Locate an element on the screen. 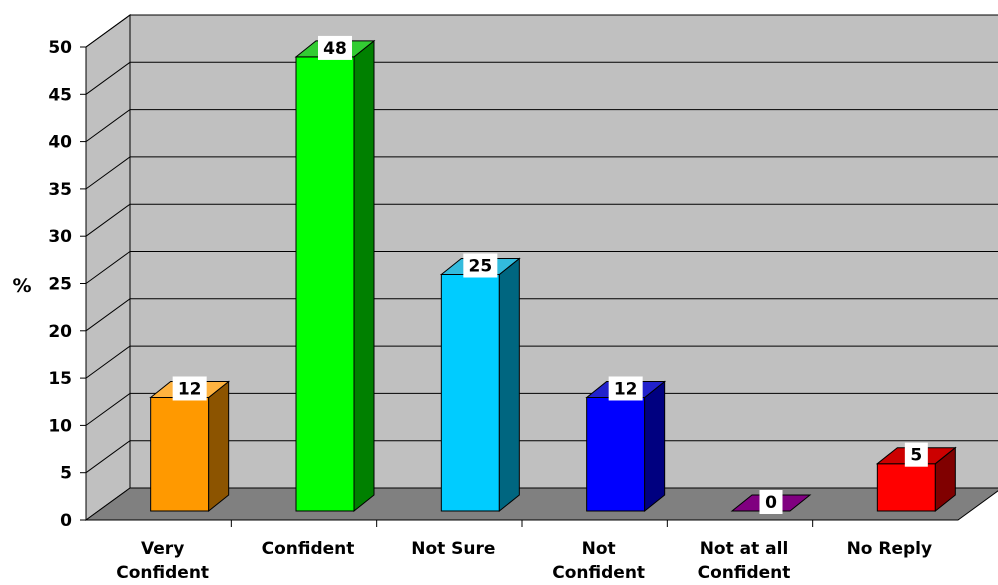 Image resolution: width=998 pixels, height=585 pixels. x-category-label: Not Confident is located at coordinates (598, 561).